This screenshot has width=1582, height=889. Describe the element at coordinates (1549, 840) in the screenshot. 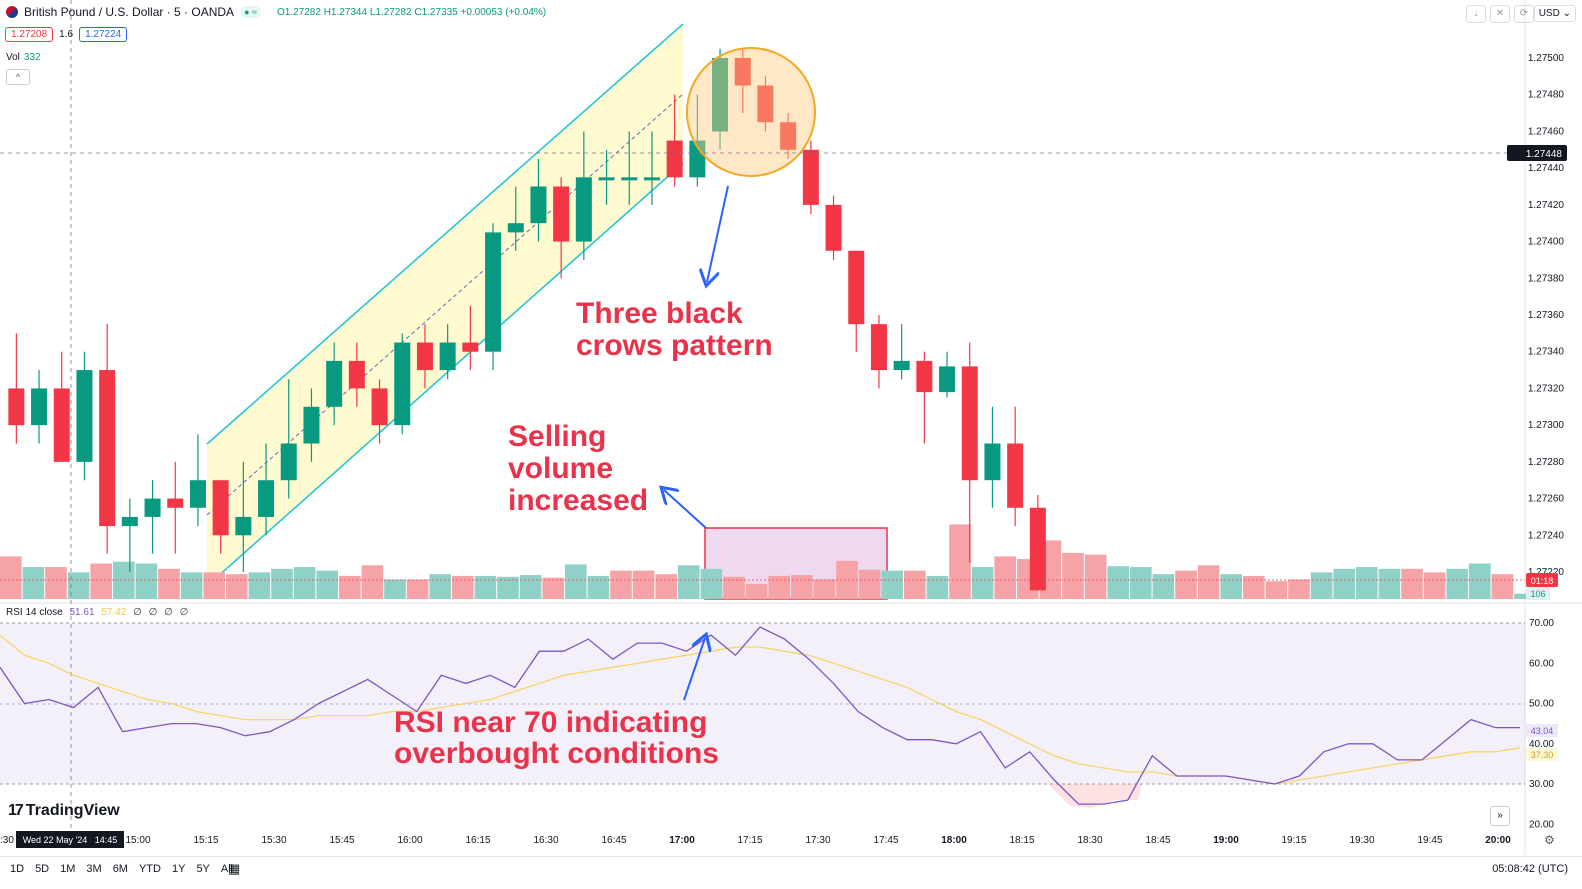

I see `settings-gear-icon: ⚙` at that location.